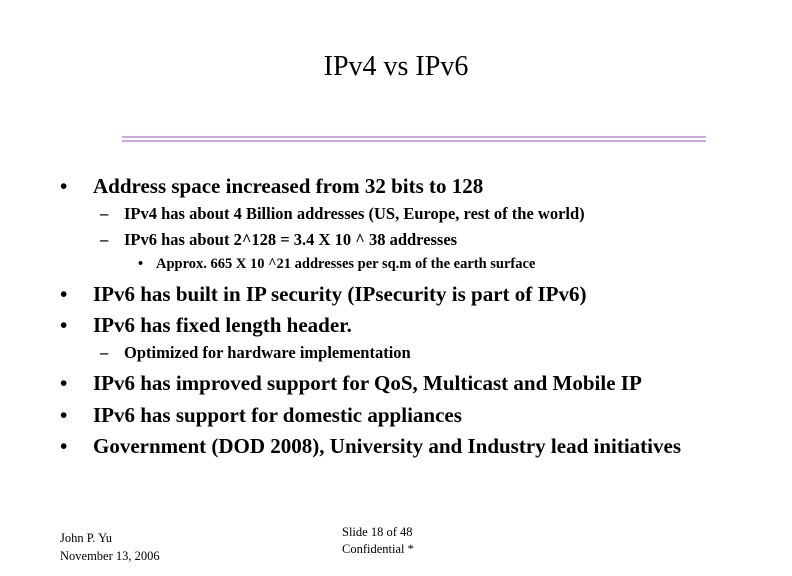 The height and width of the screenshot is (576, 792). Describe the element at coordinates (414, 141) in the screenshot. I see `title-divider-bottom` at that location.